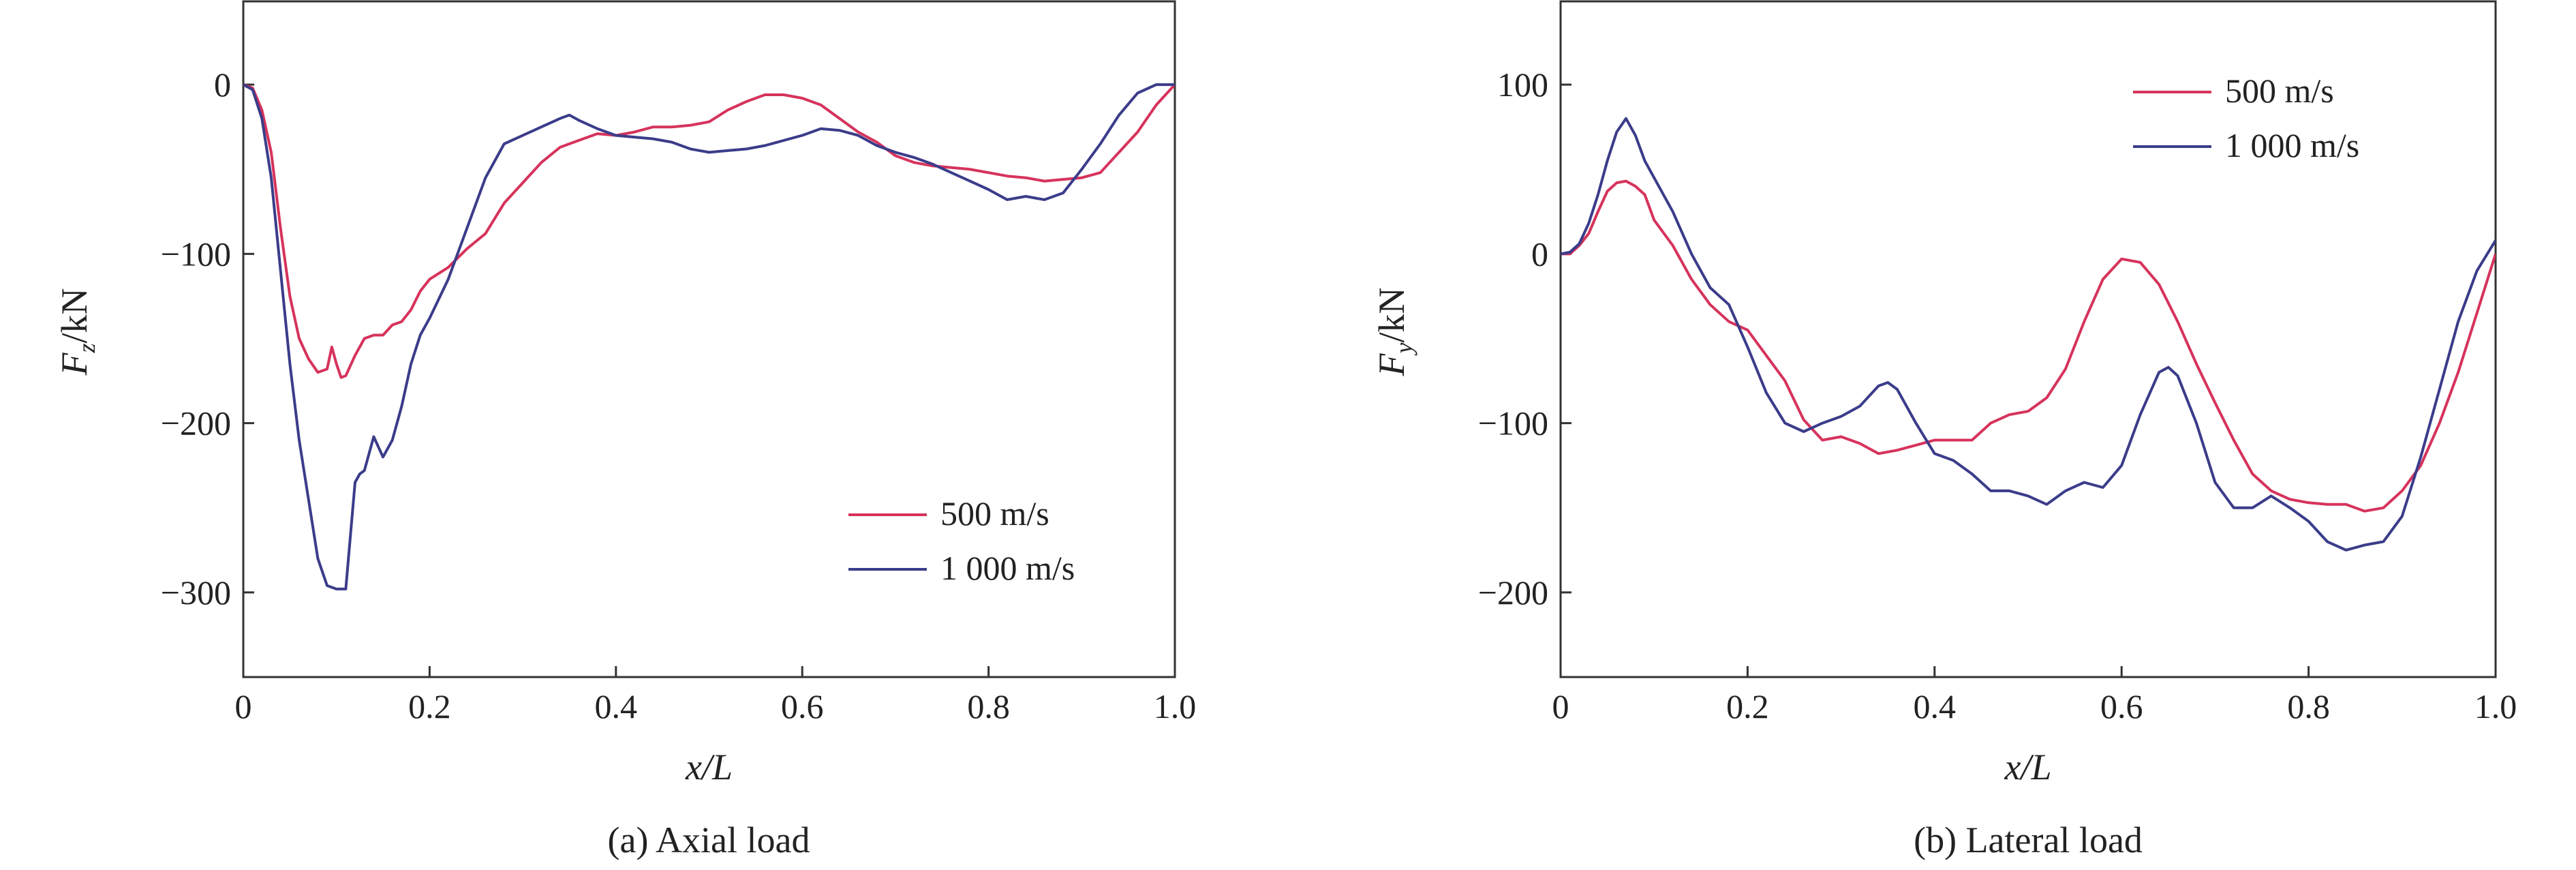 This screenshot has width=2576, height=870. What do you see at coordinates (2029, 840) in the screenshot?
I see `panel-caption: (b) Lateral load` at bounding box center [2029, 840].